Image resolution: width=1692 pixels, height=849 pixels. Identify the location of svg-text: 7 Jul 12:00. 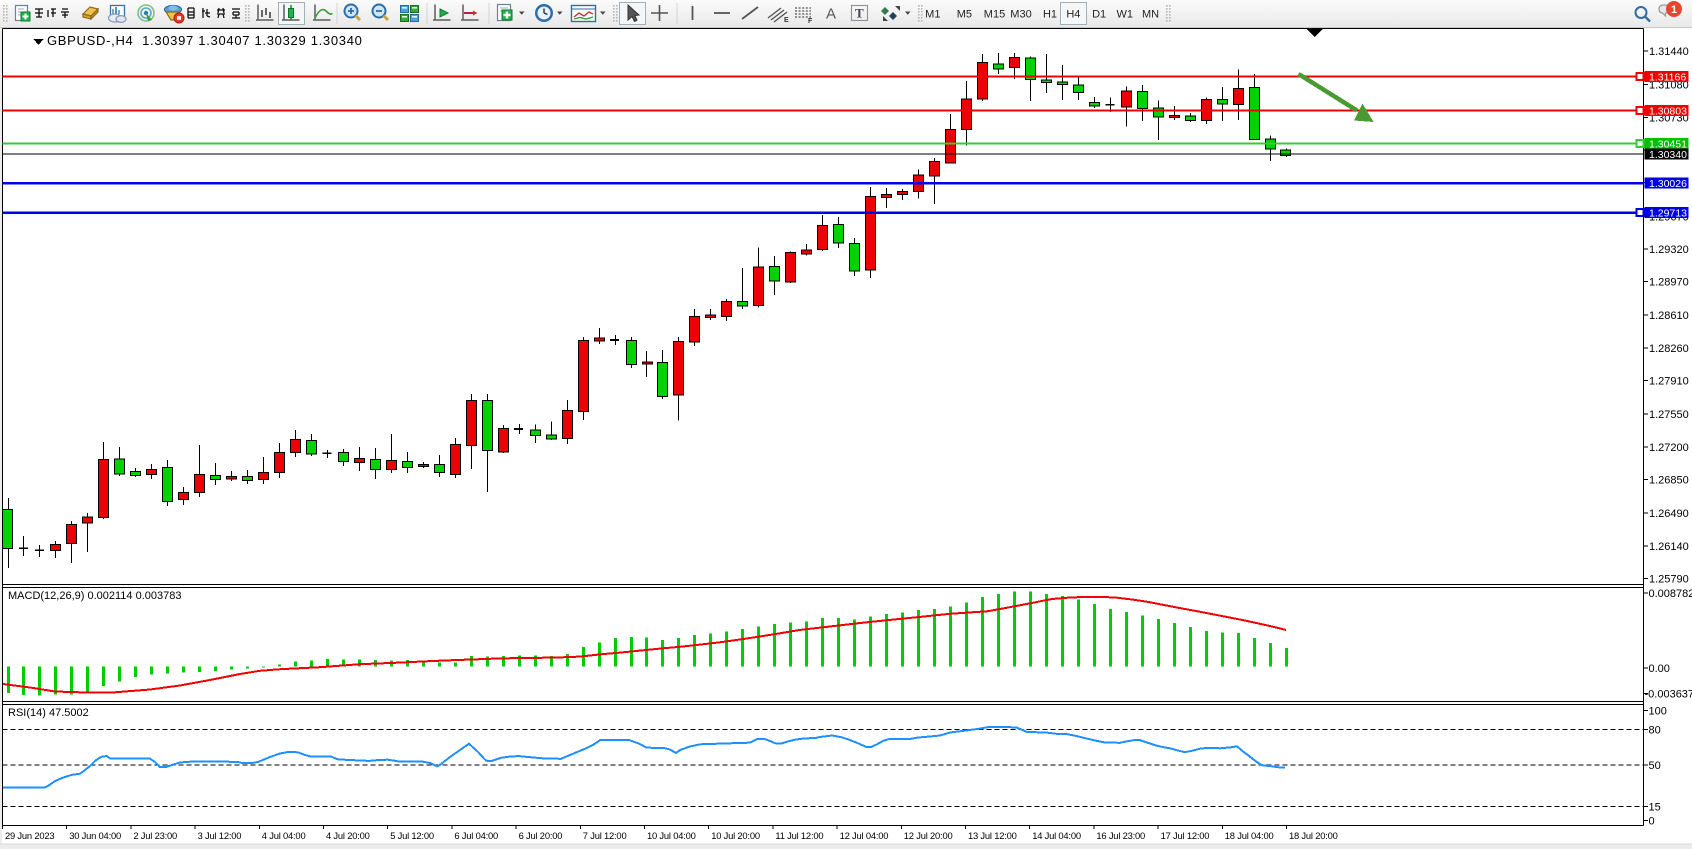
(605, 835).